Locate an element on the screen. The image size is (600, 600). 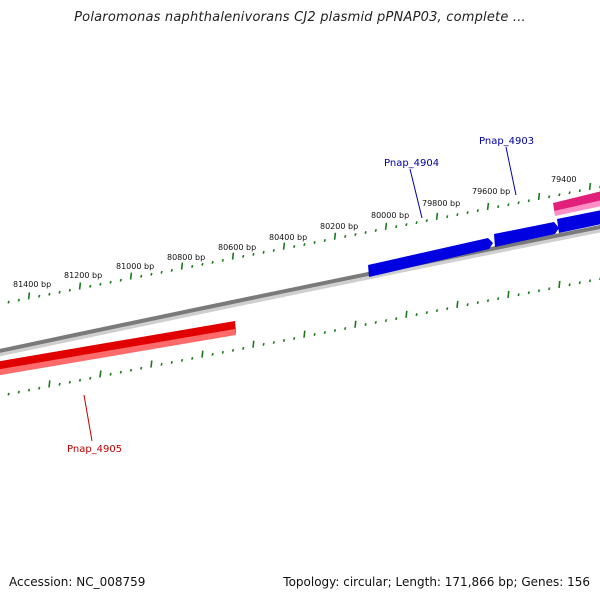
tick-label: 79800 bp is located at coordinates (441, 203).